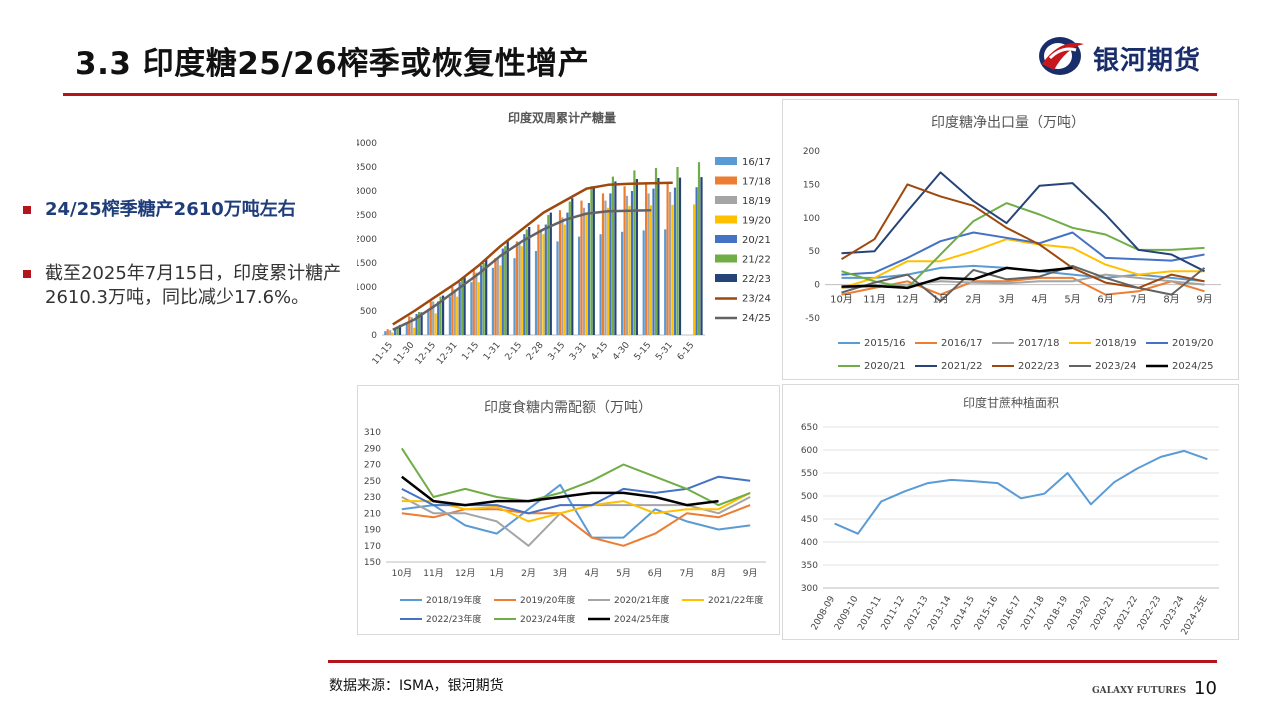 The height and width of the screenshot is (720, 1280). I want to click on legend-label: 21/22, so click(756, 260).